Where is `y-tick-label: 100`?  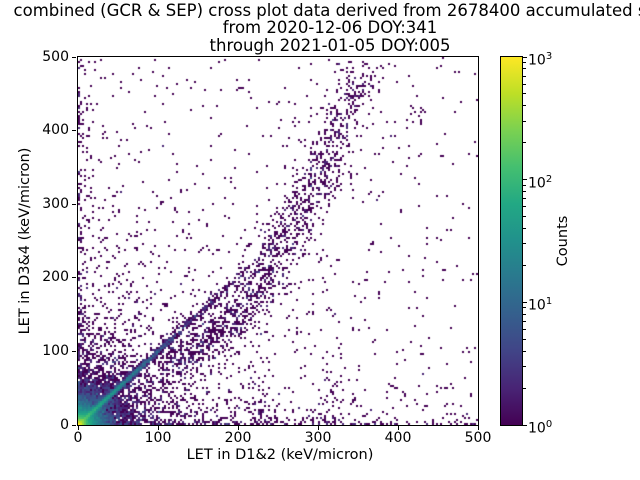 y-tick-label: 100 is located at coordinates (55, 350).